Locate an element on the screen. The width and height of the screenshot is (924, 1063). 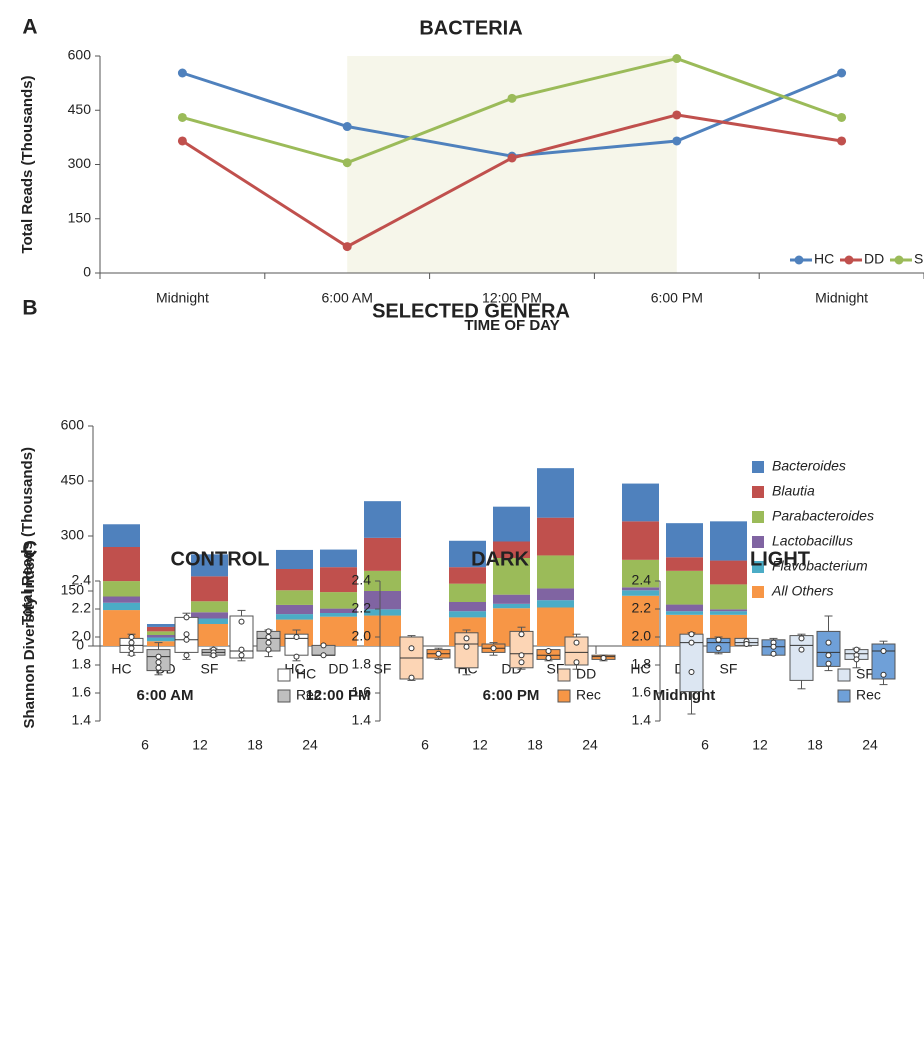
y-tick-label: 150 is located at coordinates (80, 217).